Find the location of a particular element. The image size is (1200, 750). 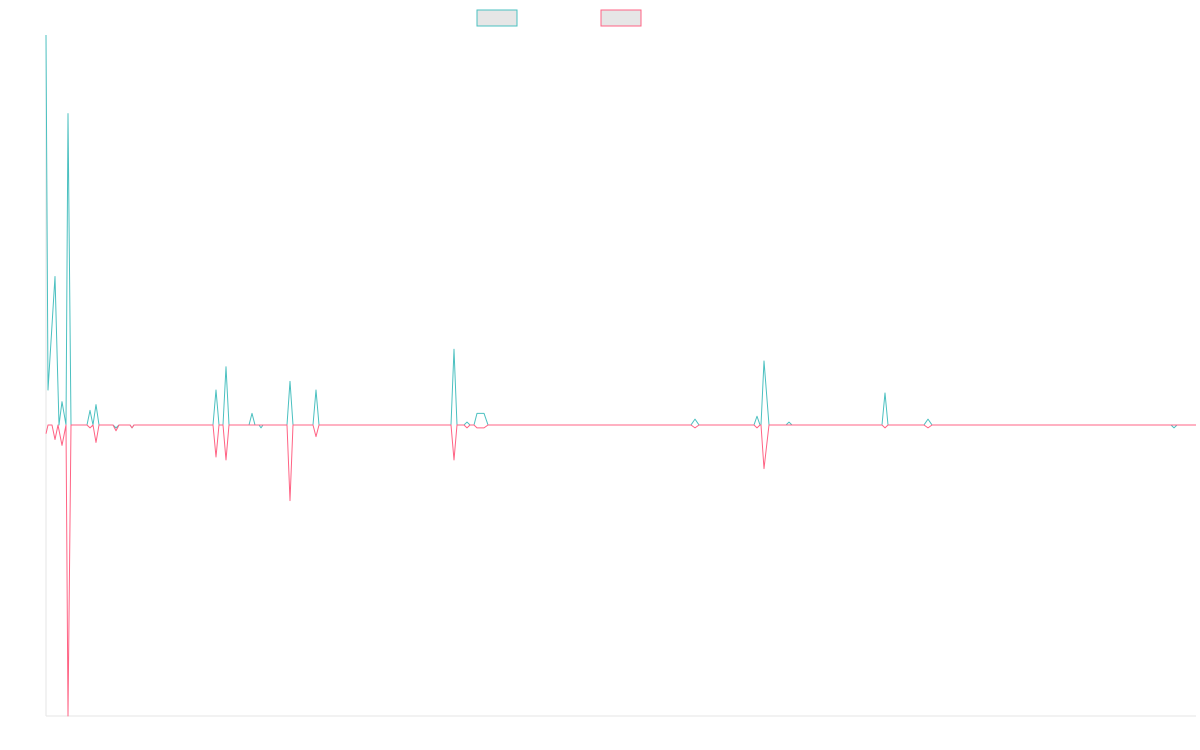

legend is located at coordinates (559, 18).